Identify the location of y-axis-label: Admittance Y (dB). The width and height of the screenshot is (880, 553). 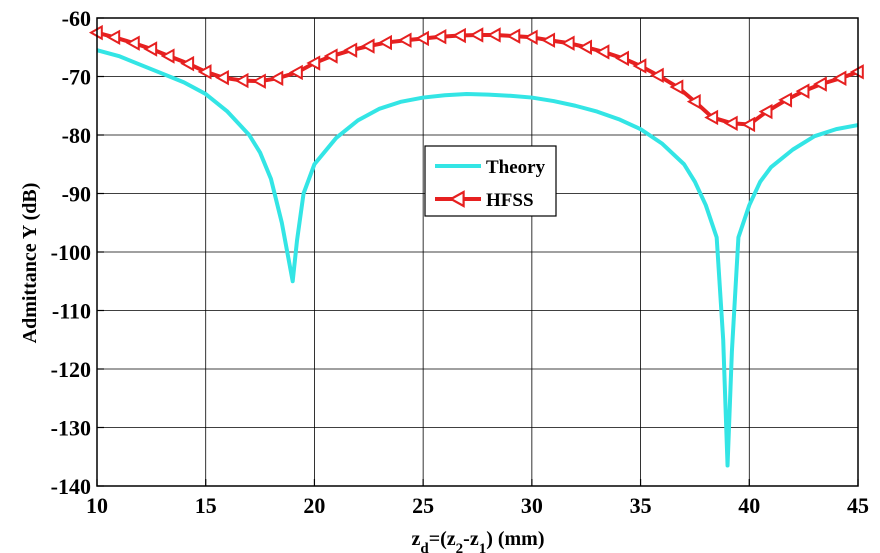
(30, 263).